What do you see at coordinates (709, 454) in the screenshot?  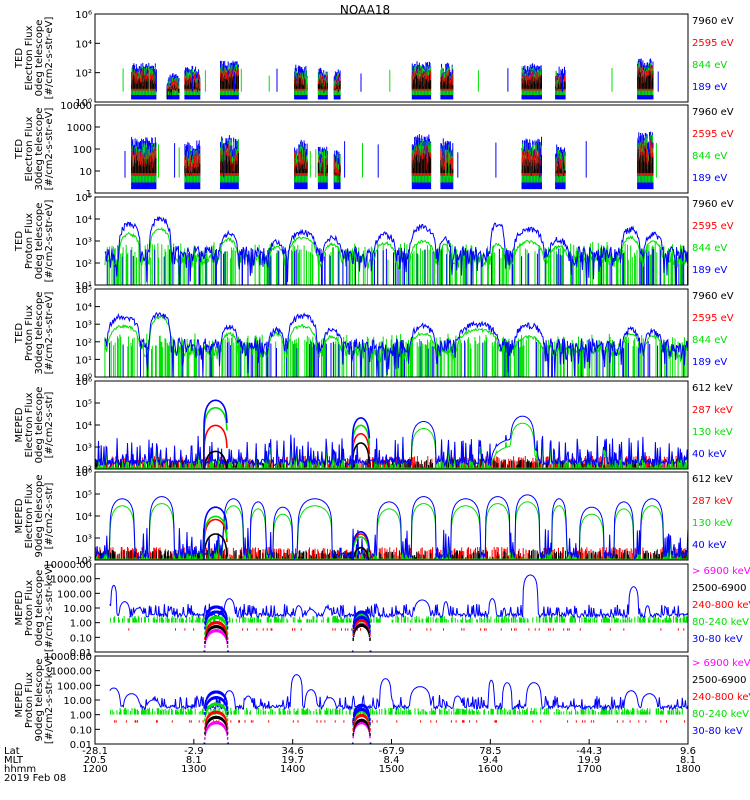 I see `legend-entry: 40 keV` at bounding box center [709, 454].